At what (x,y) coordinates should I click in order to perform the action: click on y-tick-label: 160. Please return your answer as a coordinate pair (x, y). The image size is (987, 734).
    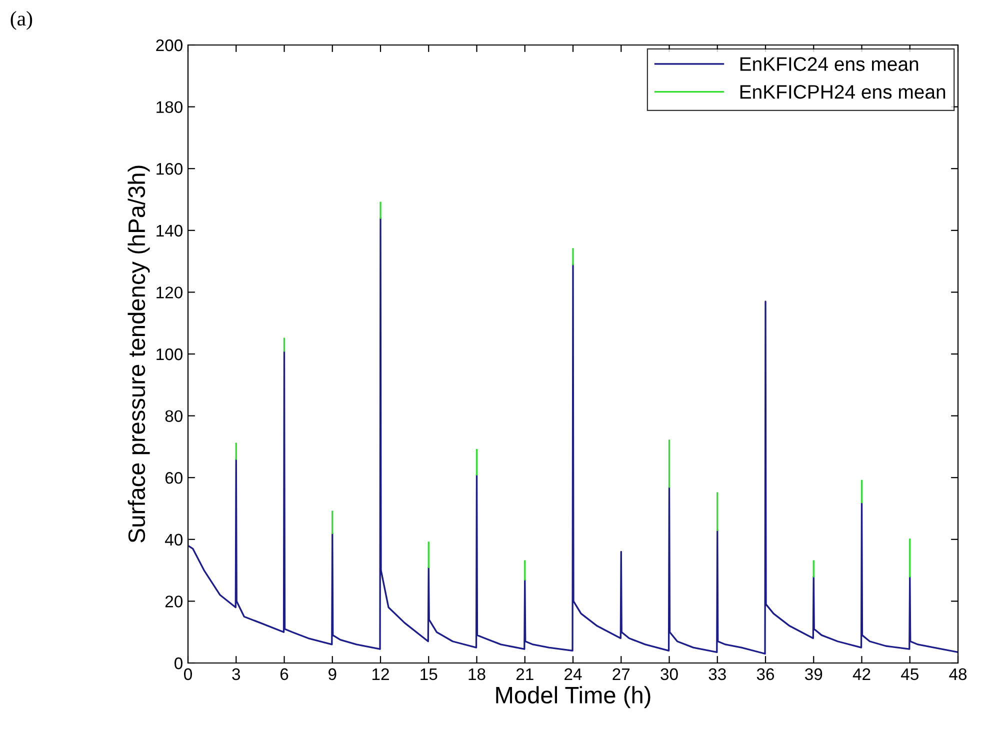
    Looking at the image, I should click on (169, 169).